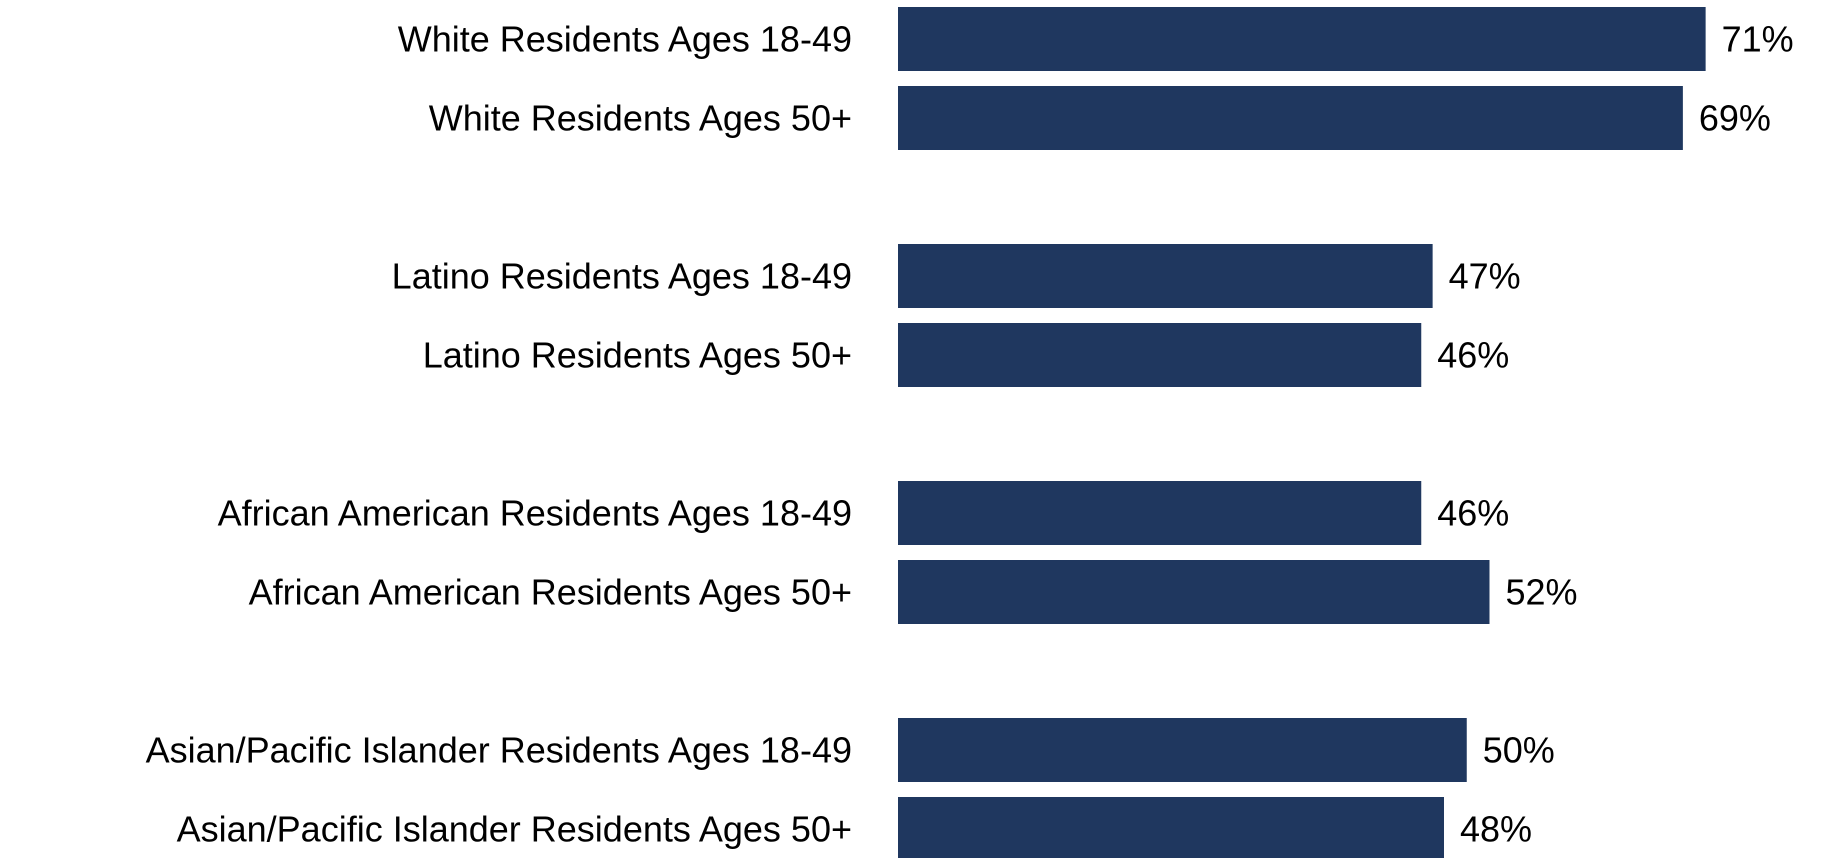 The width and height of the screenshot is (1821, 858). What do you see at coordinates (1496, 829) in the screenshot?
I see `value-label: 48%` at bounding box center [1496, 829].